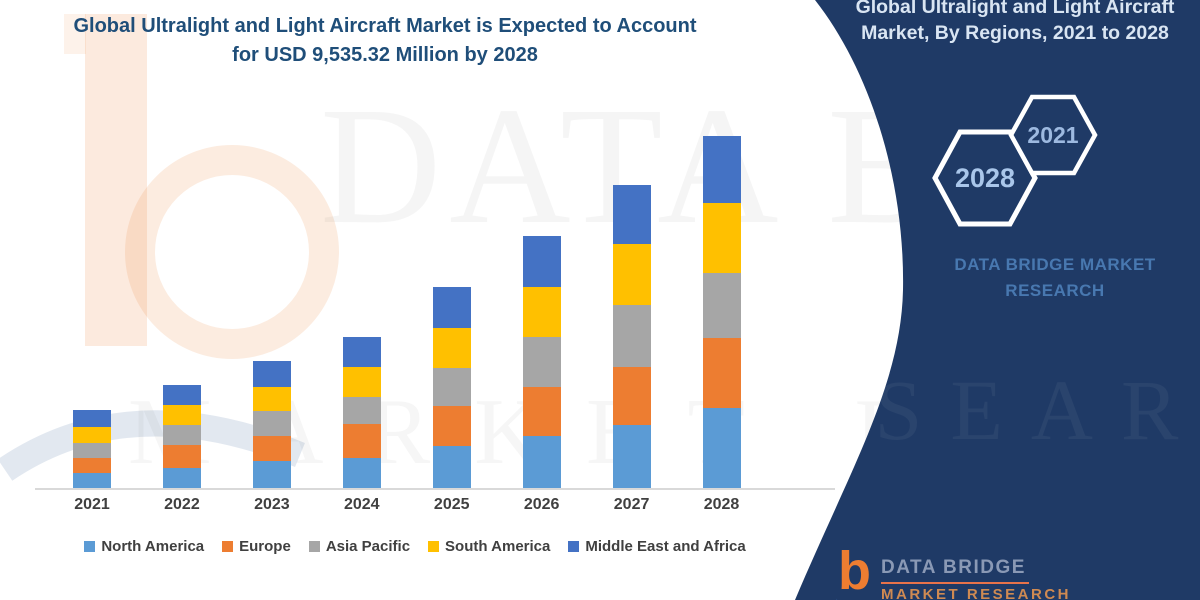 This screenshot has height=600, width=1200. I want to click on bar-segment-2024-south-america, so click(361, 382).